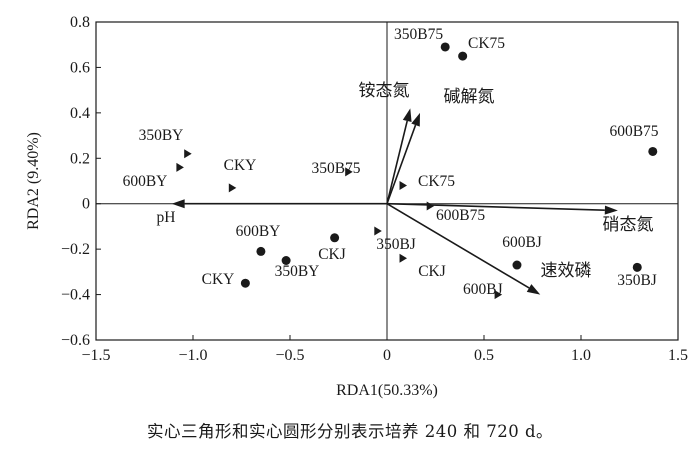 This screenshot has height=454, width=700. I want to click on x-tick-label: −1.5, so click(95, 355).